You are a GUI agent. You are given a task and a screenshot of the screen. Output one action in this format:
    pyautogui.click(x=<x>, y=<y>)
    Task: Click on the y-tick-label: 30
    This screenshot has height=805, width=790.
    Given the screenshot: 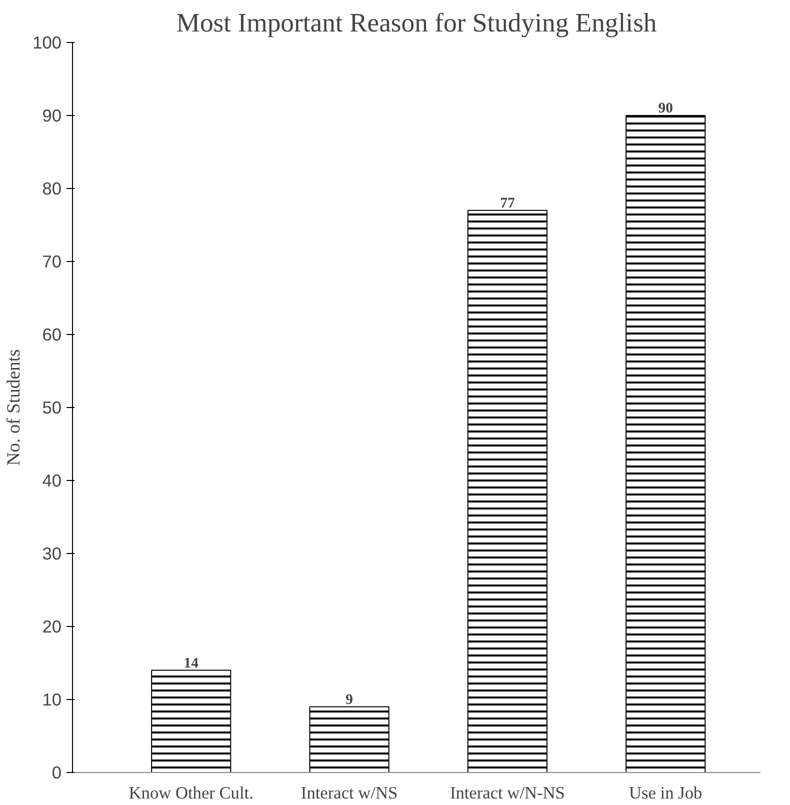 What is the action you would take?
    pyautogui.click(x=52, y=554)
    